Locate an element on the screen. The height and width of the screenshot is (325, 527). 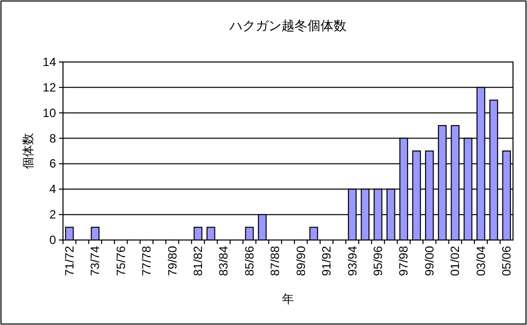
y-tick-label: 10 is located at coordinates (49, 113).